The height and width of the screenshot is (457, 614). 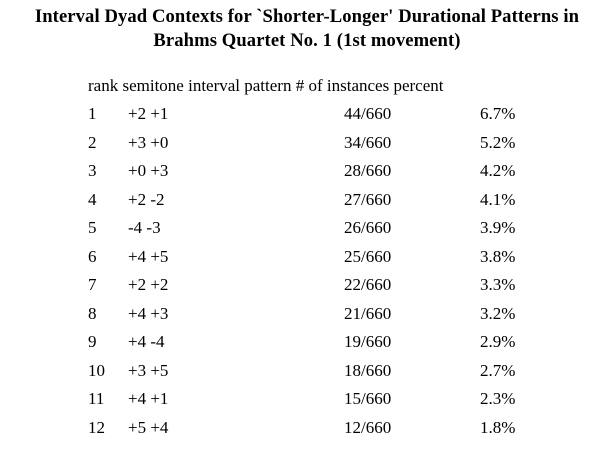 What do you see at coordinates (148, 427) in the screenshot?
I see `cell-pattern: +5 +4` at bounding box center [148, 427].